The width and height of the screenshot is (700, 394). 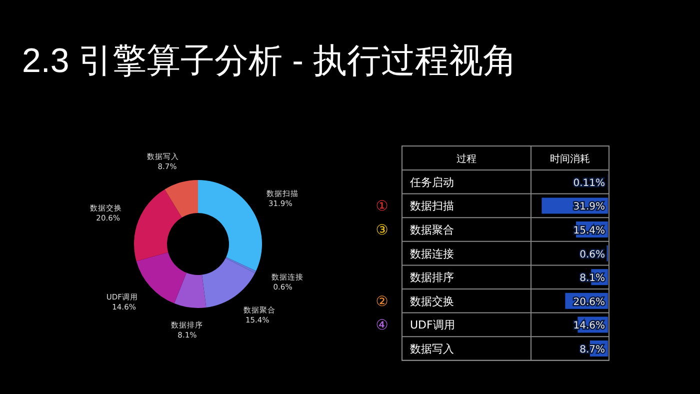 I want to click on text: ④, so click(x=382, y=326).